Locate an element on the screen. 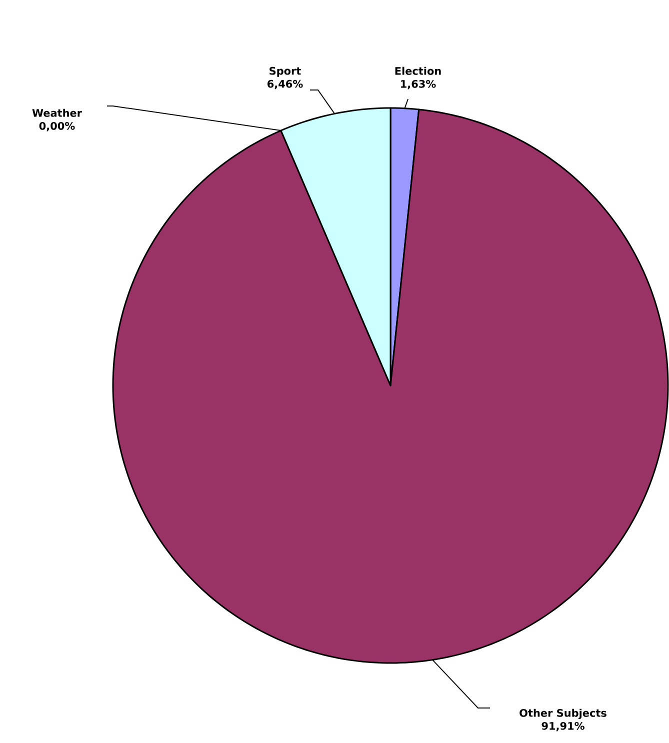 The image size is (669, 743). slice-label: Other Subjects is located at coordinates (563, 714).